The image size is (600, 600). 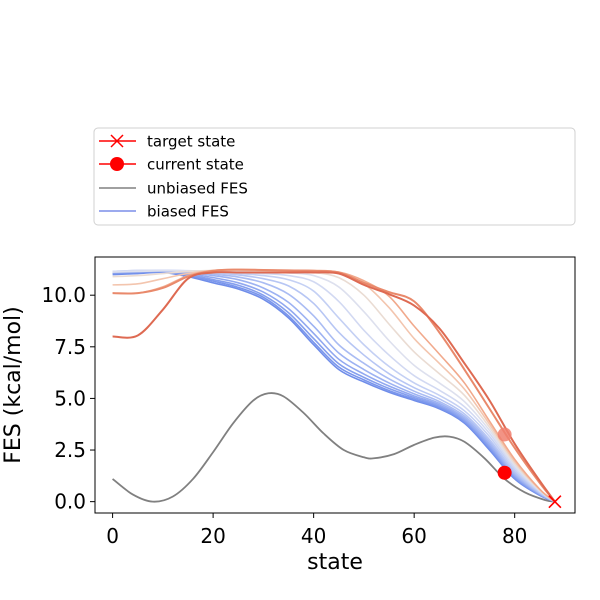 I want to click on y-tick-label: 7.5, so click(x=70, y=347).